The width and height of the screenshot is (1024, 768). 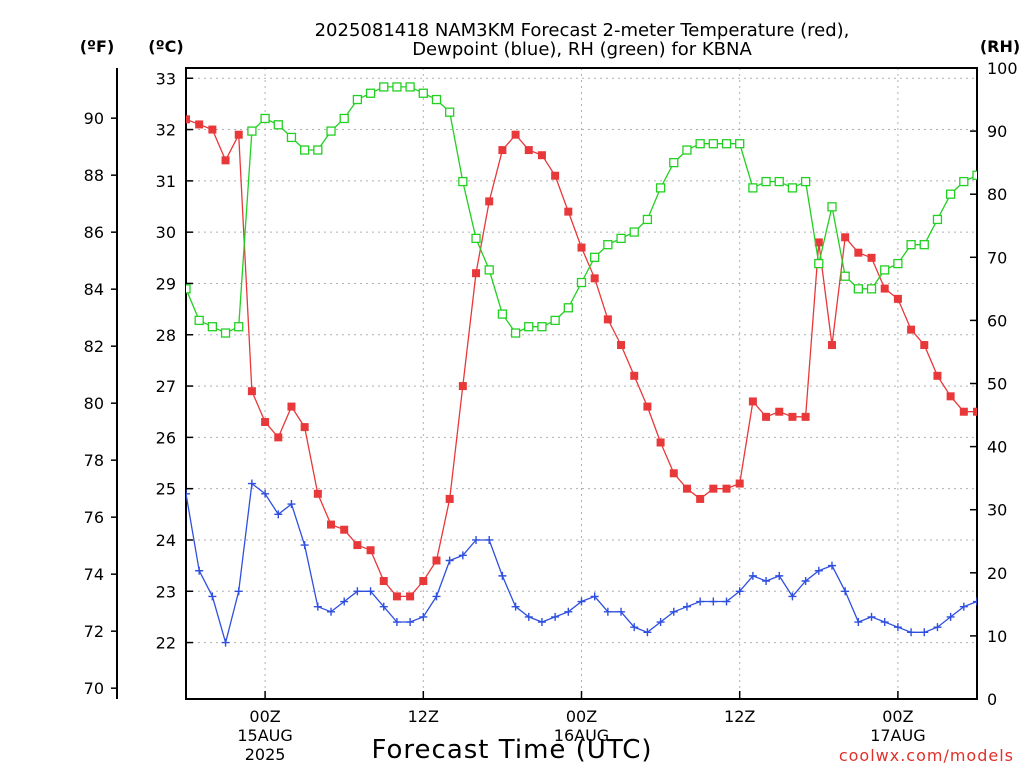 I want to click on rh-tick-label: 30, so click(x=997, y=510).